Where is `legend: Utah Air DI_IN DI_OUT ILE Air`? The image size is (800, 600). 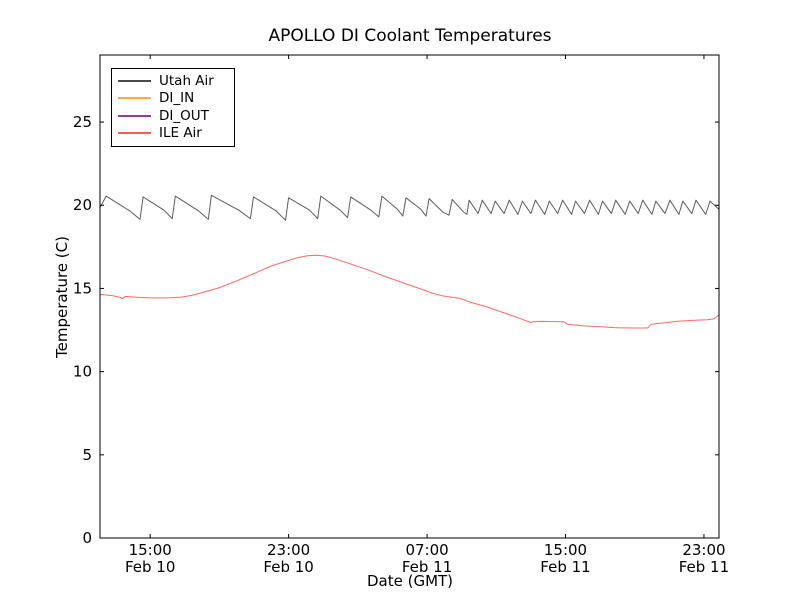
legend: Utah Air DI_IN DI_OUT ILE Air is located at coordinates (173, 107).